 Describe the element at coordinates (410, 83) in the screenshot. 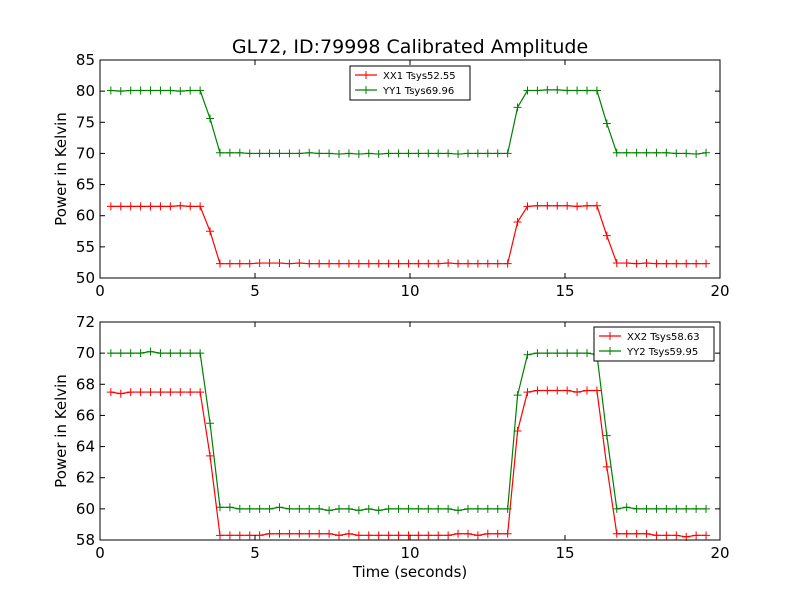

I see `legend: XX1 Tsys52.55 YY1 Tsys69.96` at that location.